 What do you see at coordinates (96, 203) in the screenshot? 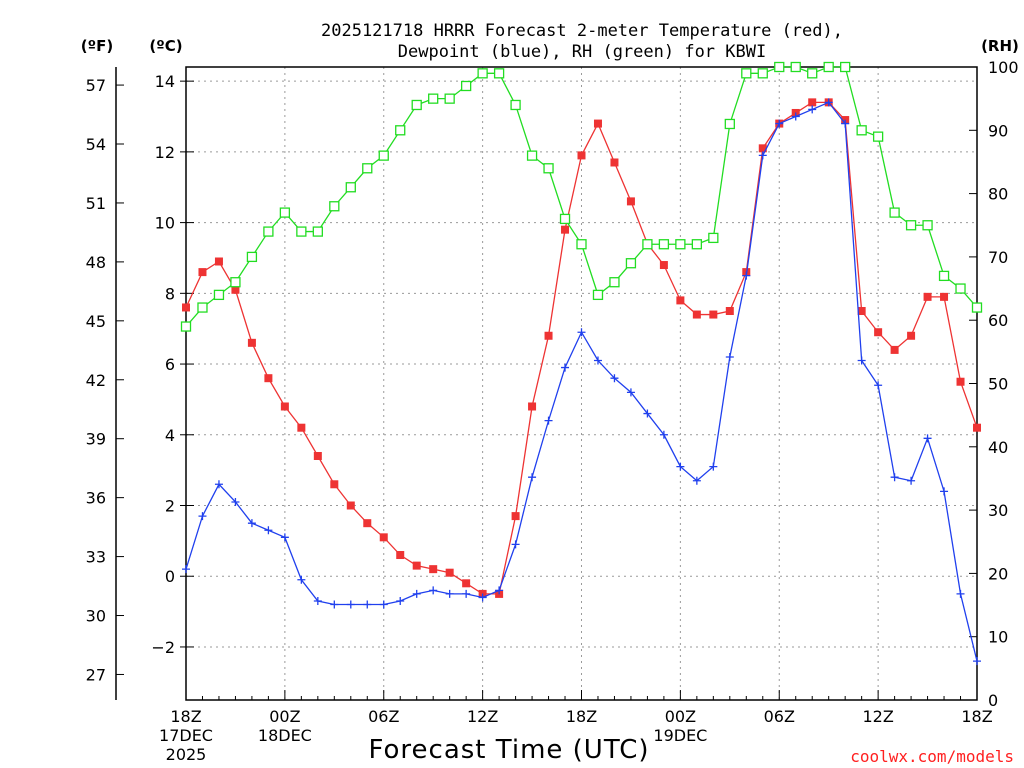
I see `fahrenheit-tick-label: 51` at bounding box center [96, 203].